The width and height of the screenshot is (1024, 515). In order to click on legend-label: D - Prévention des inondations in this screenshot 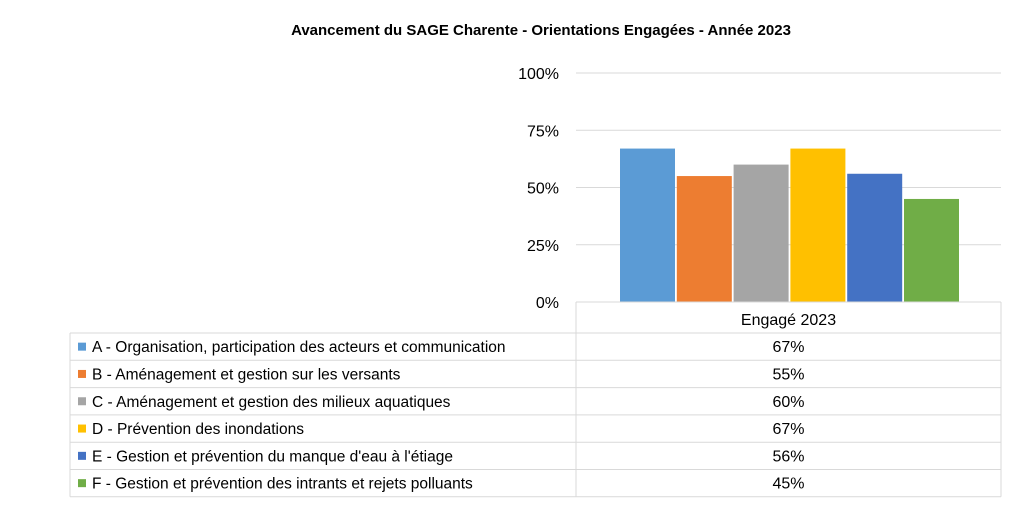, I will do `click(198, 429)`.